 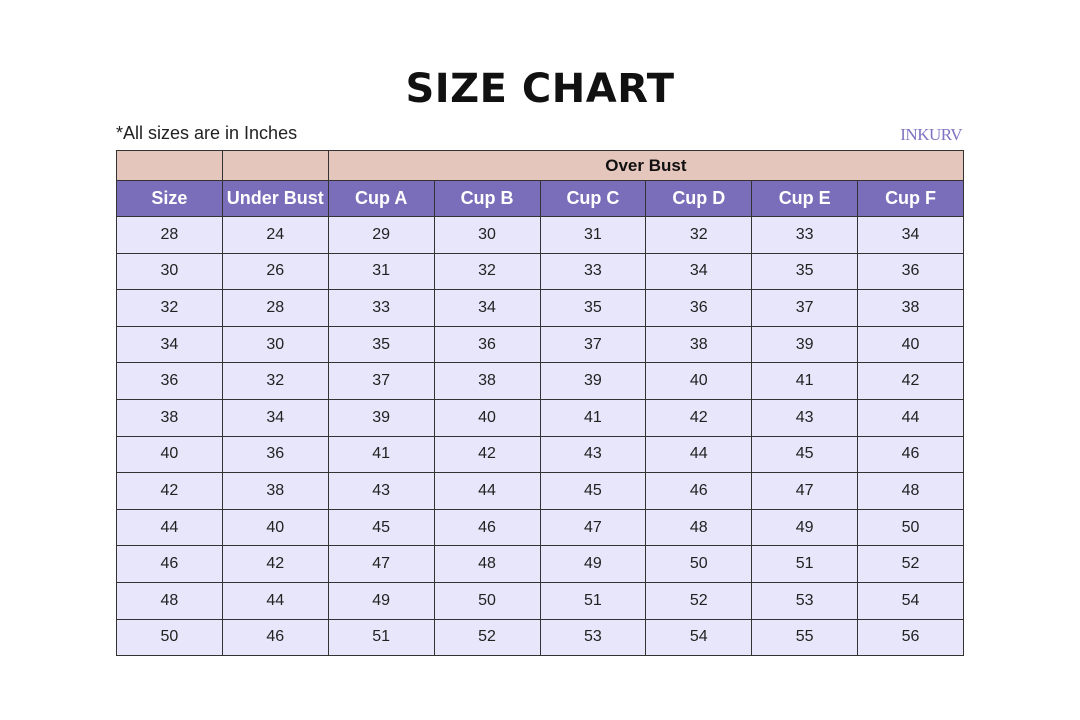 What do you see at coordinates (540, 454) in the screenshot?
I see `table-row: 40 36 41 42 43 44 45 46` at bounding box center [540, 454].